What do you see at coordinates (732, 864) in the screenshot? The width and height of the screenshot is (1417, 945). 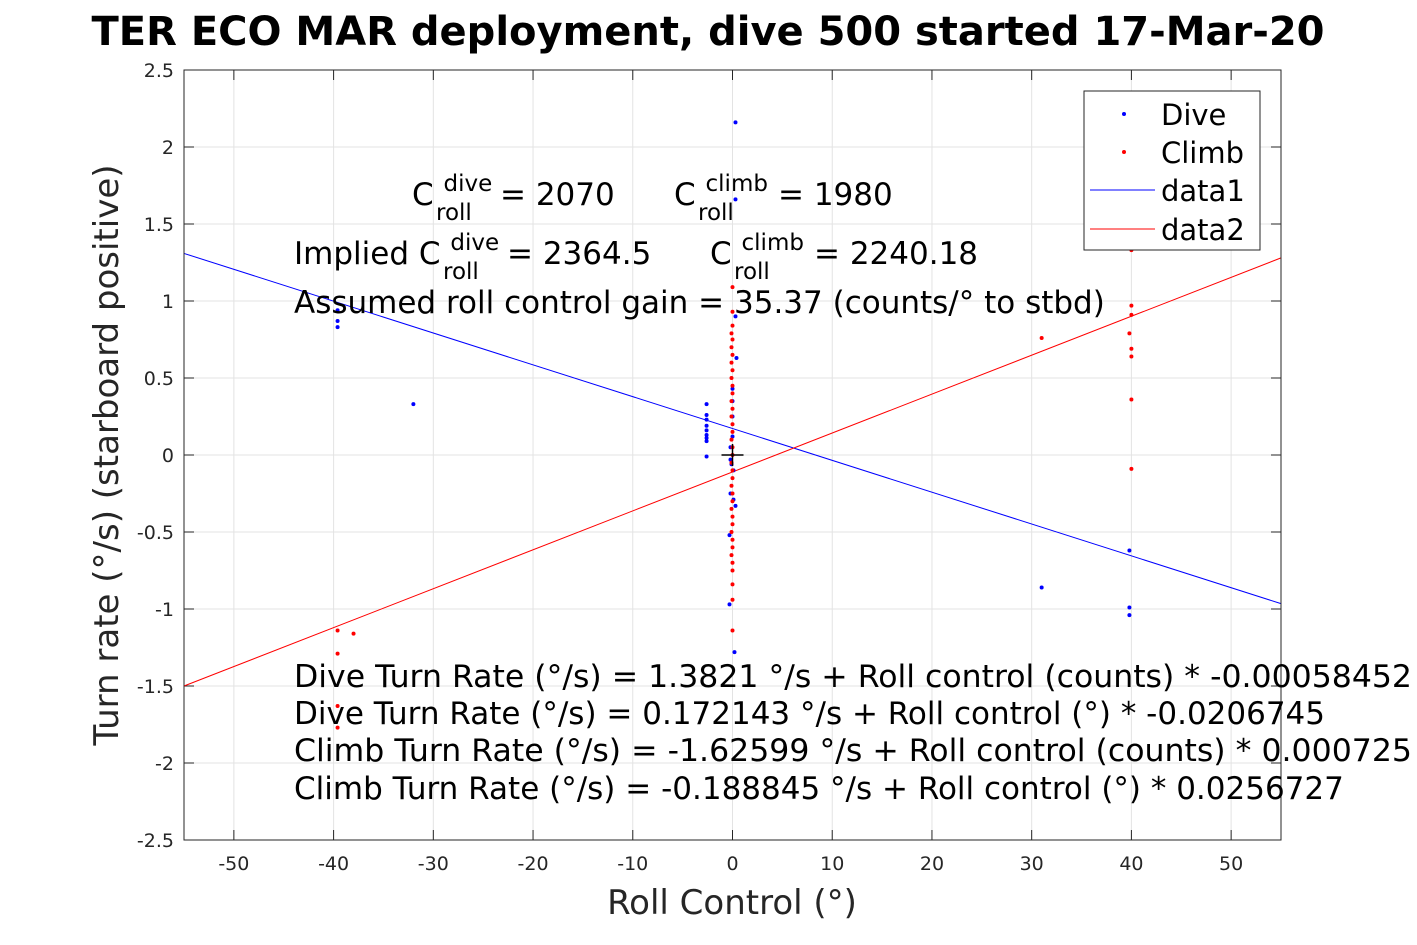 I see `x-tick-label: 0` at bounding box center [732, 864].